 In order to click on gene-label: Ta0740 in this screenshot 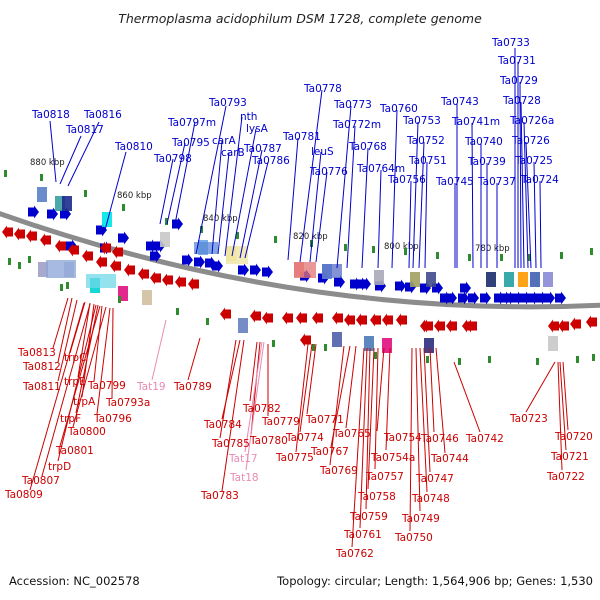, I will do `click(483, 142)`.